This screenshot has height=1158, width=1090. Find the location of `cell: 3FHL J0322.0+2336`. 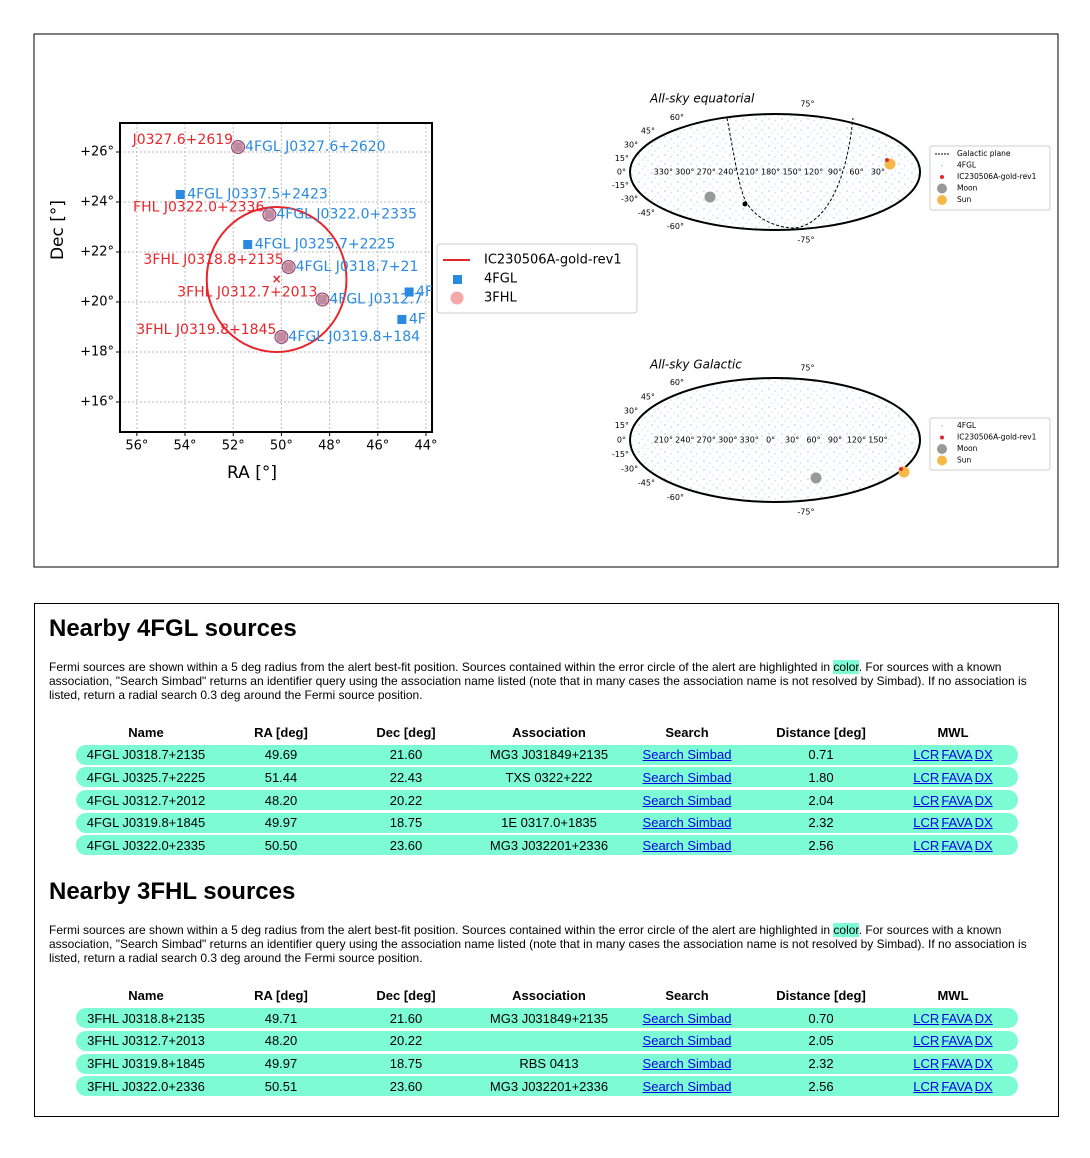

cell: 3FHL J0322.0+2336 is located at coordinates (146, 1086).